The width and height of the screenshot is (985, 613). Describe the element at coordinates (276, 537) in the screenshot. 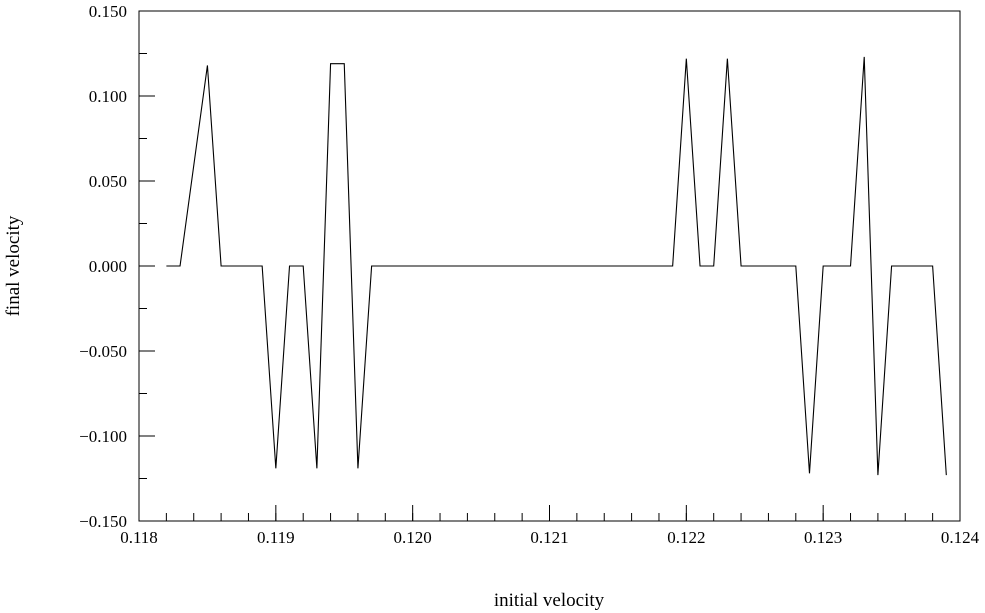

I see `x-tick-label: 0.119` at that location.